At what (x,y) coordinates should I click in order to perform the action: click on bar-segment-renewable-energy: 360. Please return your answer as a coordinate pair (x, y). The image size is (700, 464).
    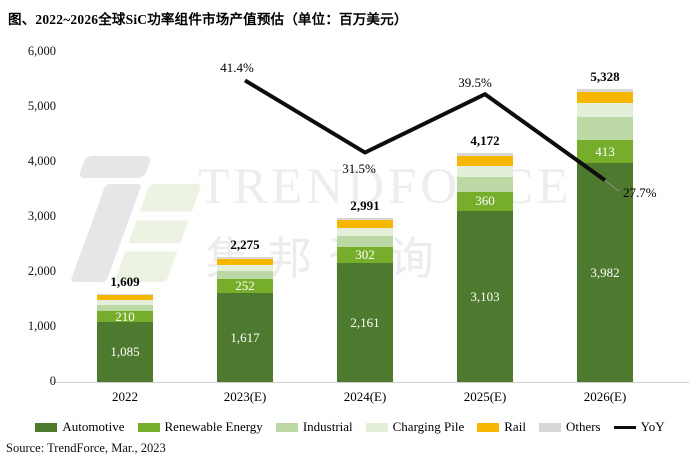
    Looking at the image, I should click on (485, 201).